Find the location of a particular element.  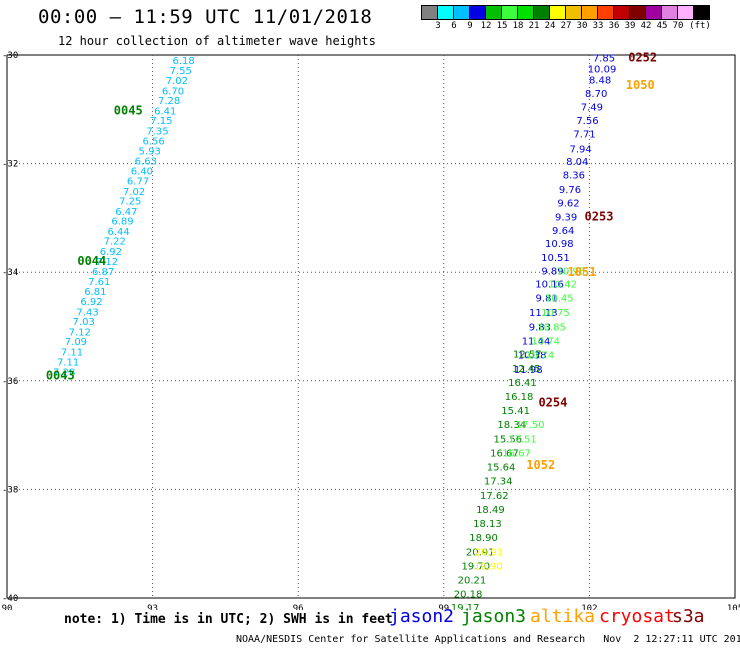

swh-value-jason2: 9.76 is located at coordinates (570, 190).